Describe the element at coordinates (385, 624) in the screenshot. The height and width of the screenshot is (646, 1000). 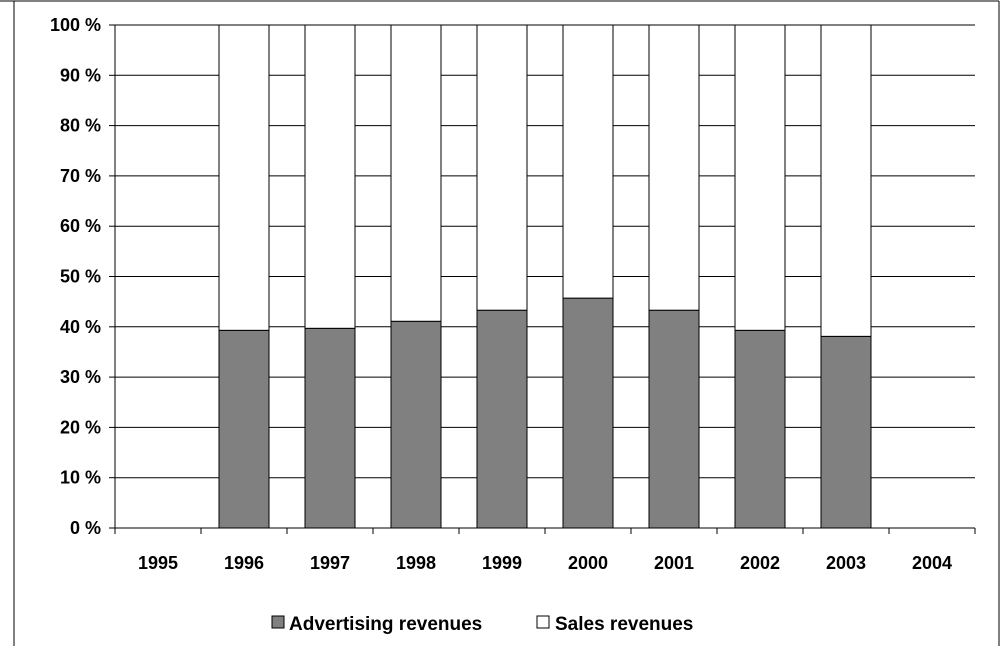
I see `legend-label-advertising: Advertising revenues` at that location.